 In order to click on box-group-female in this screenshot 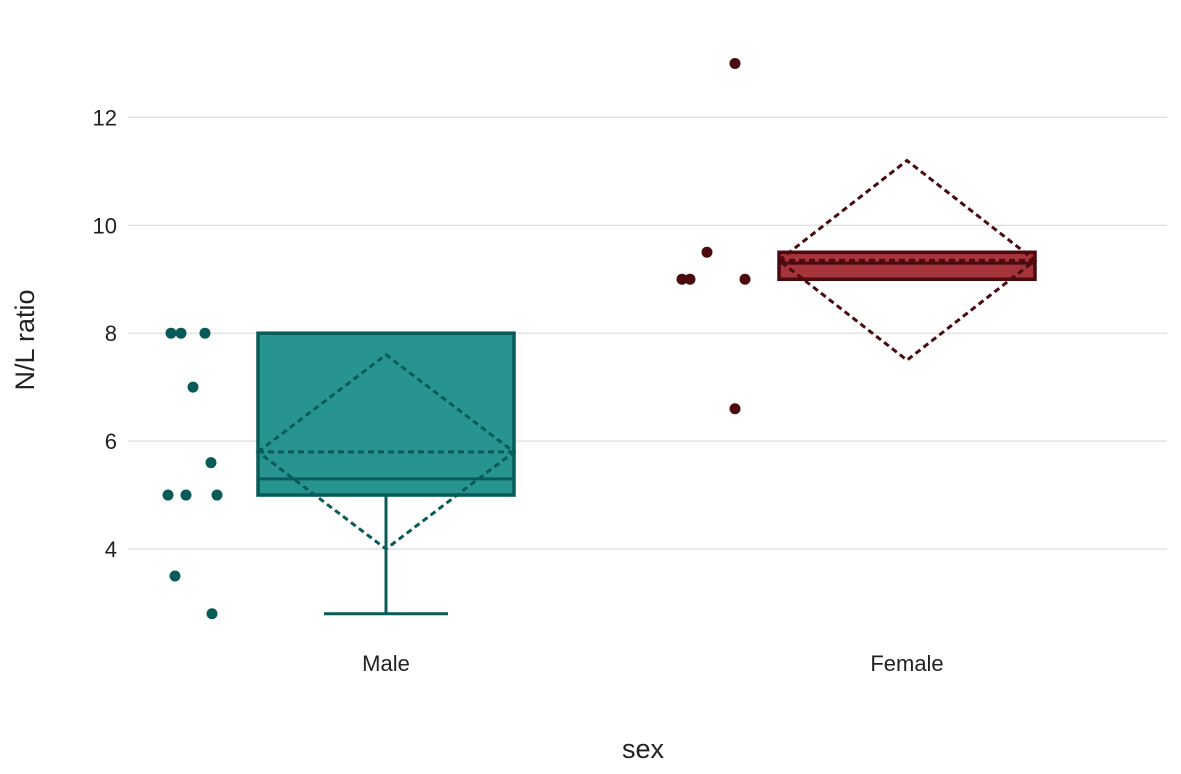, I will do `click(907, 260)`.